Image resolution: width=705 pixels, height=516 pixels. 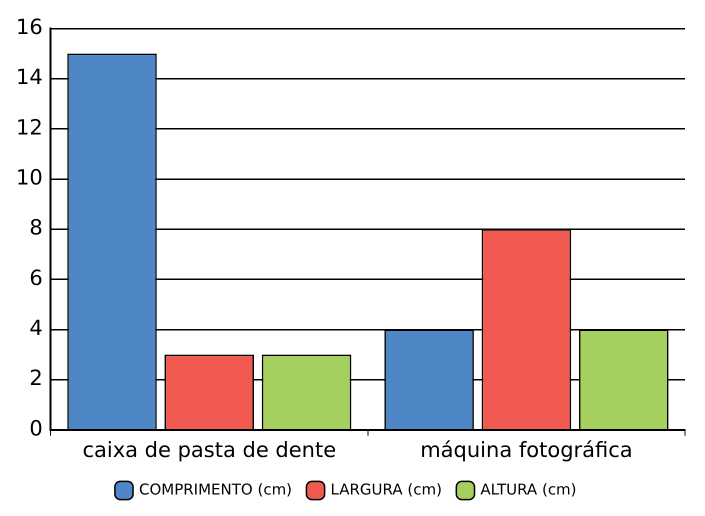 What do you see at coordinates (36, 428) in the screenshot?
I see `y-tick-label: 0` at bounding box center [36, 428].